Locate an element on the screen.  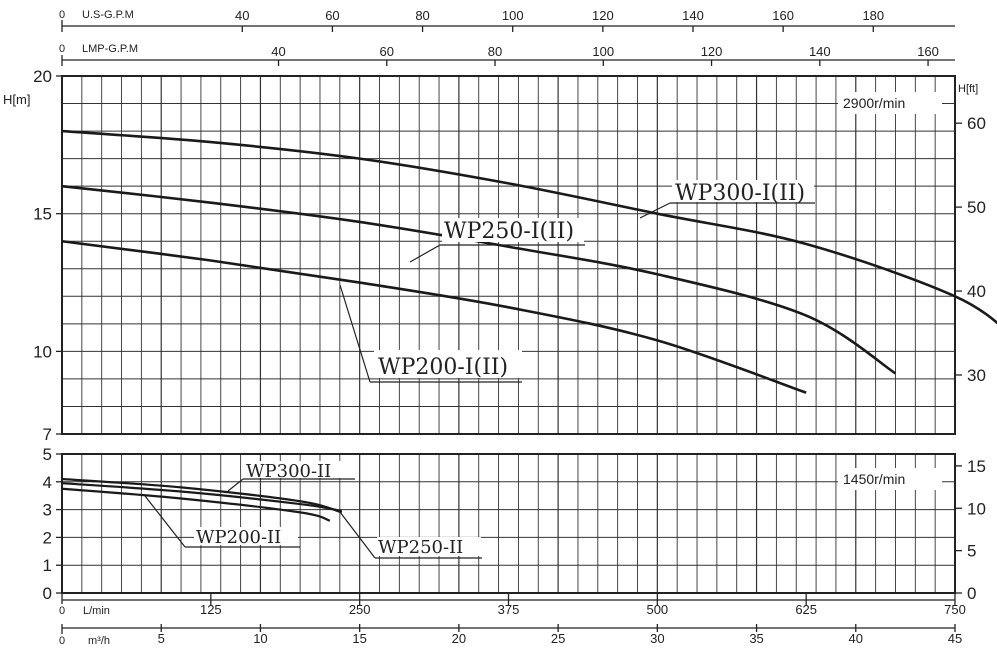
label-wp200: WP200-I(II) is located at coordinates (430, 333).